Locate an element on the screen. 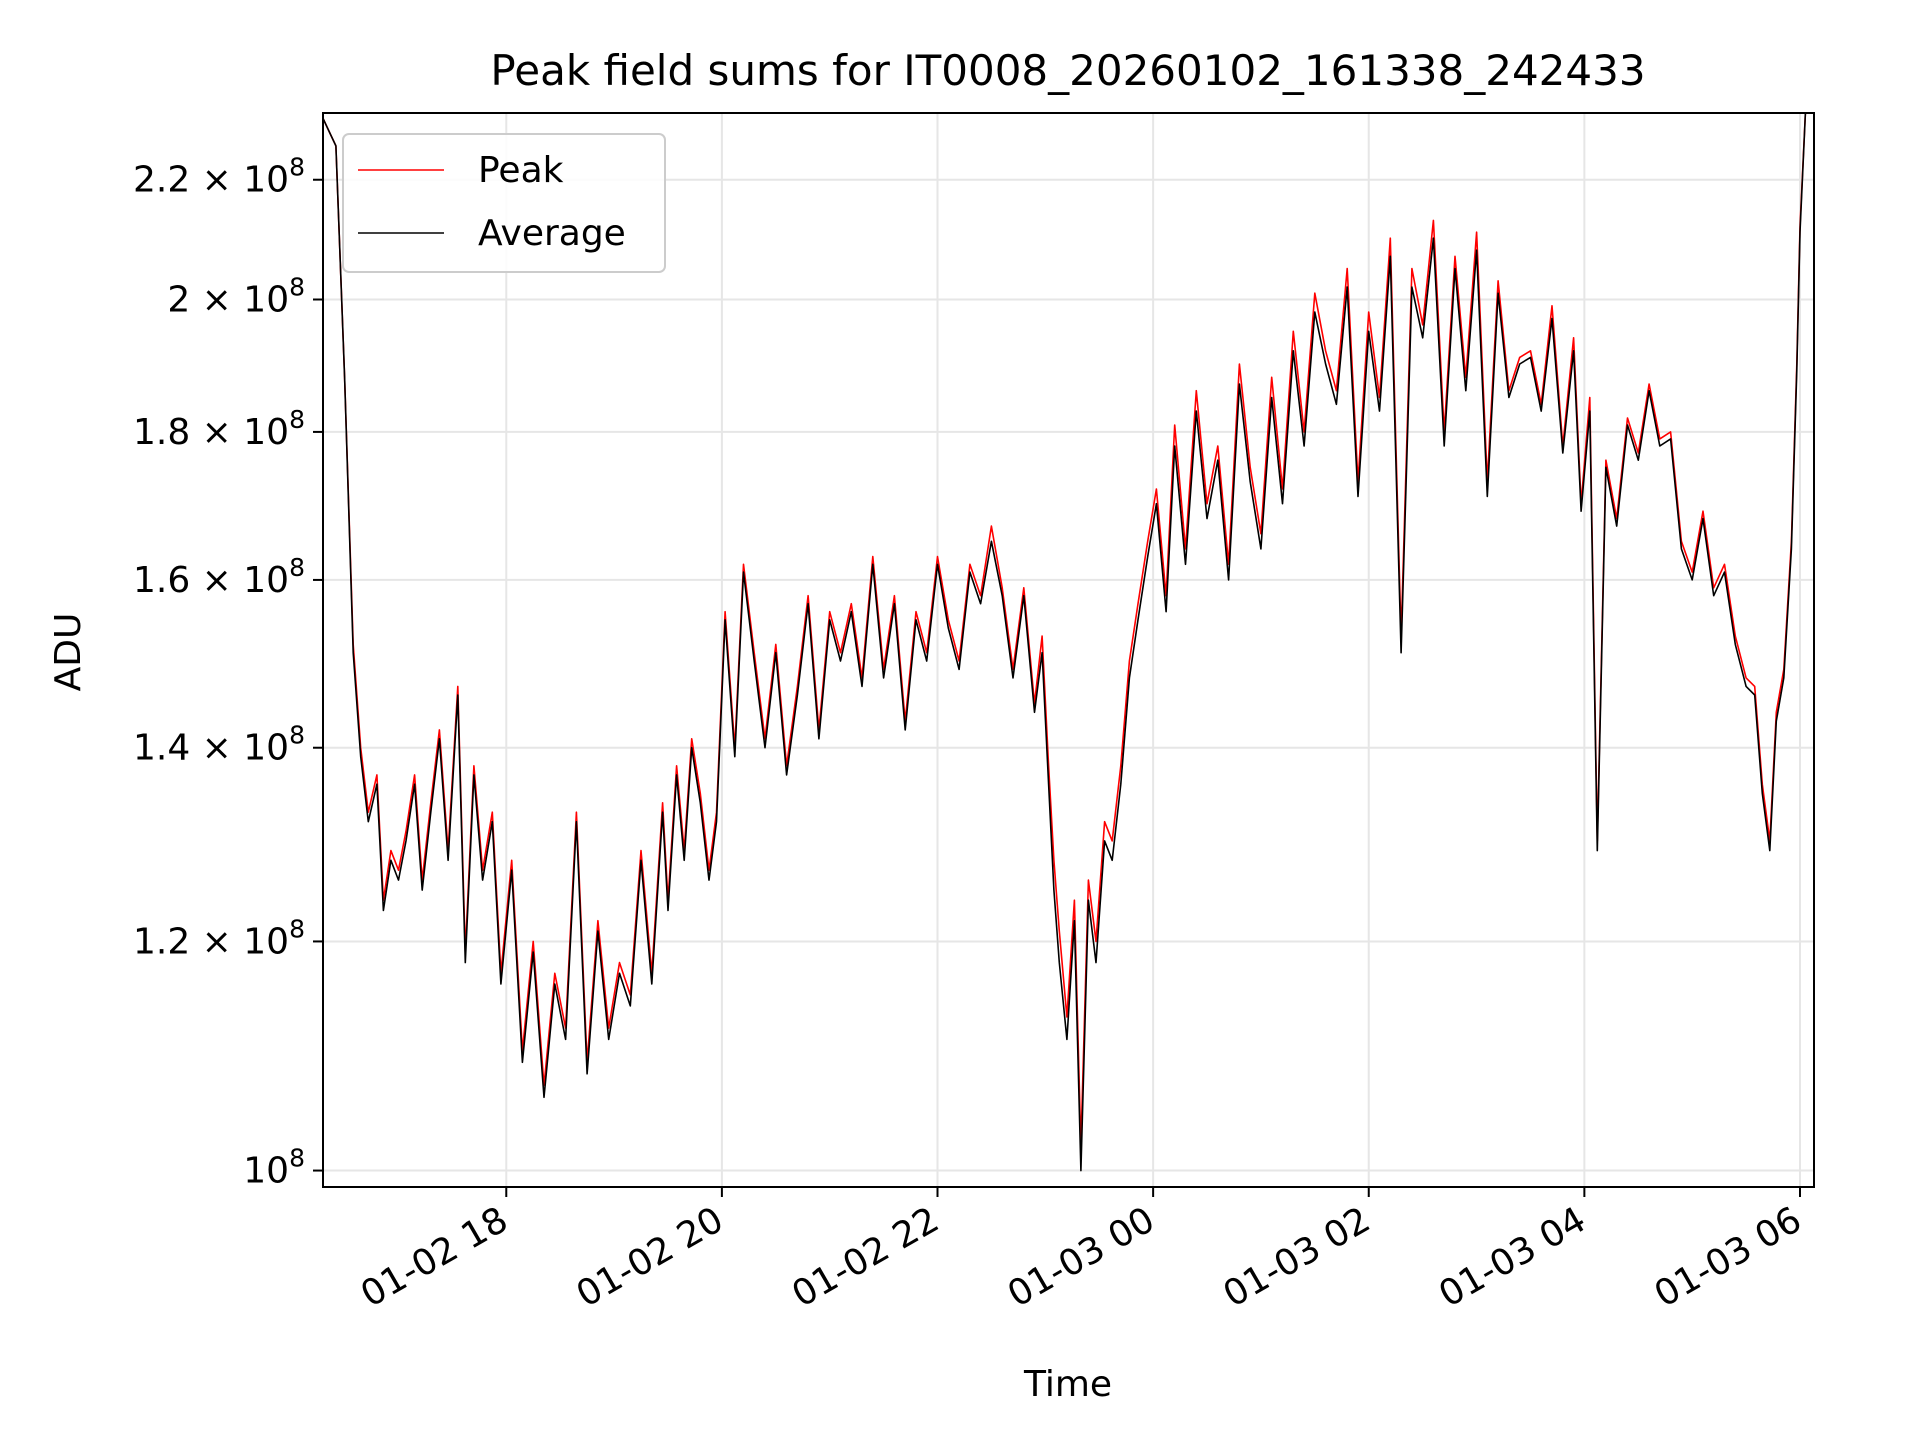  y-tick-label: 1.4 × 108 is located at coordinates (219, 745).